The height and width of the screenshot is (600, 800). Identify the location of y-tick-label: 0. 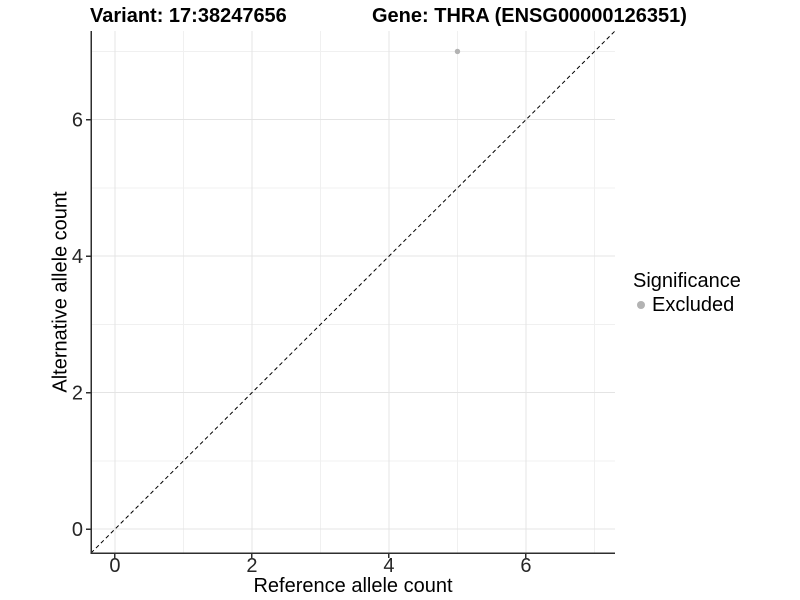
(77, 530).